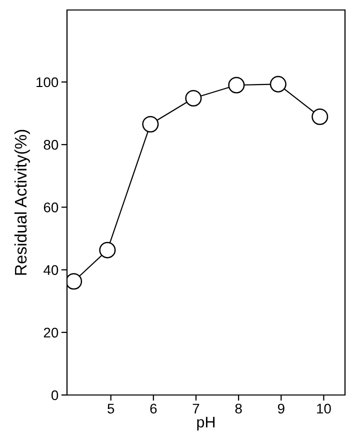  Describe the element at coordinates (51, 333) in the screenshot. I see `y-tick-label: 20` at that location.